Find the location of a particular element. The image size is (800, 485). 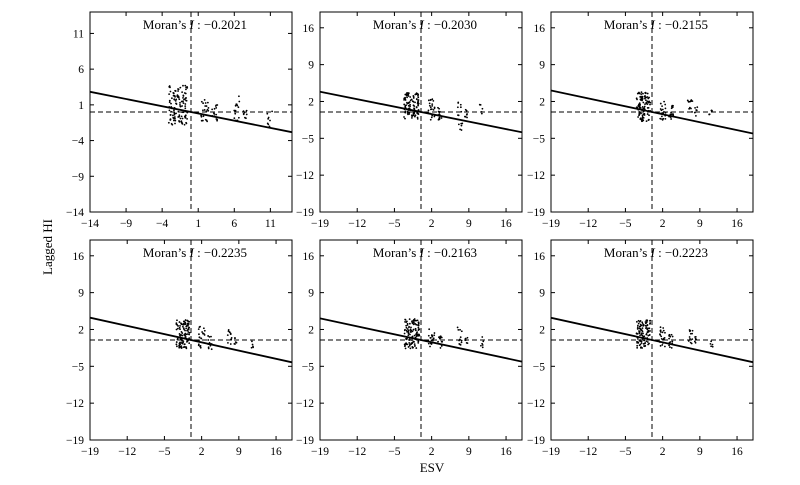

title-value: : −0.2223 is located at coordinates (681, 252).